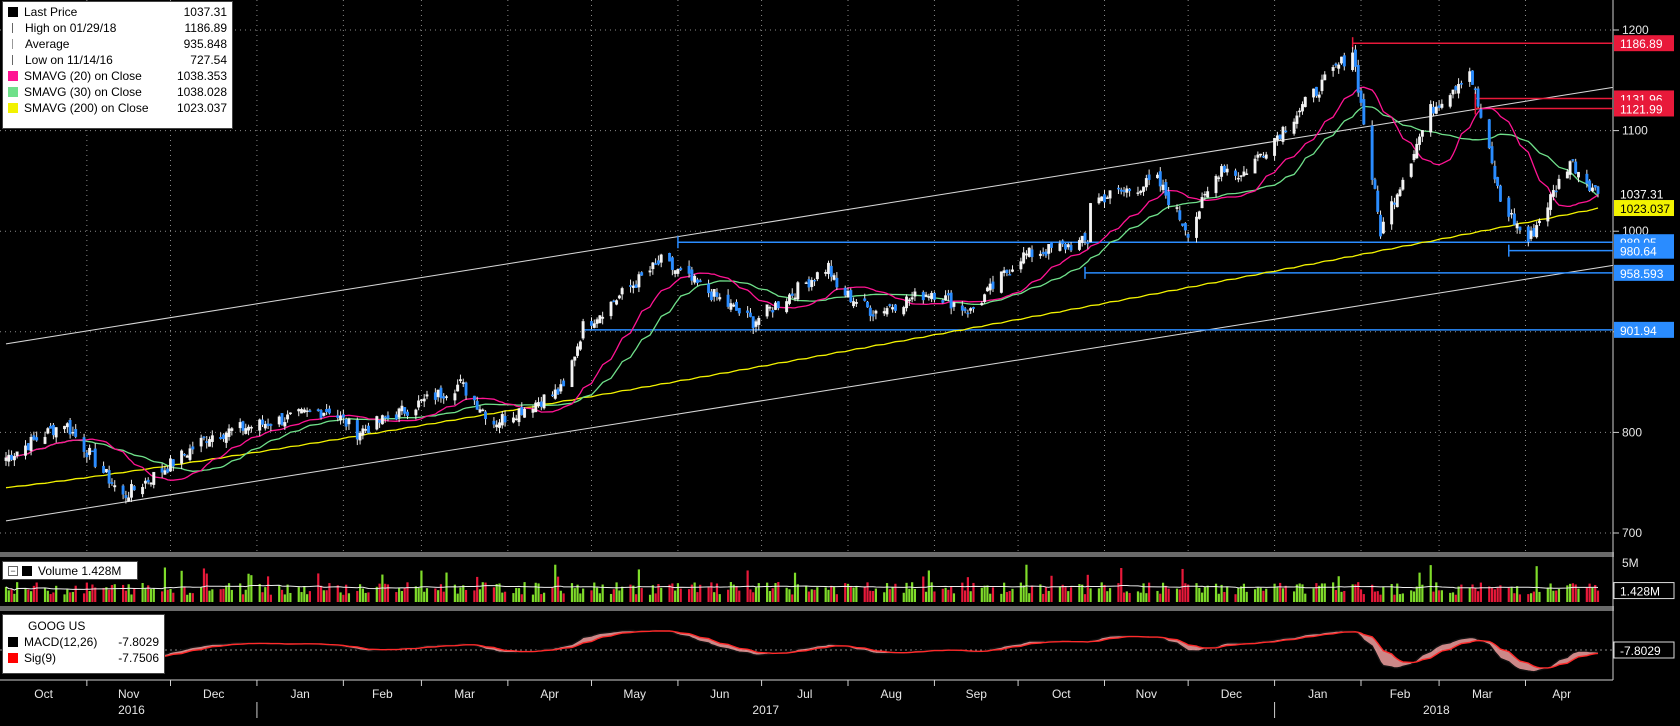 The width and height of the screenshot is (1680, 726). Describe the element at coordinates (13, 571) in the screenshot. I see `collapse-icon: −` at that location.